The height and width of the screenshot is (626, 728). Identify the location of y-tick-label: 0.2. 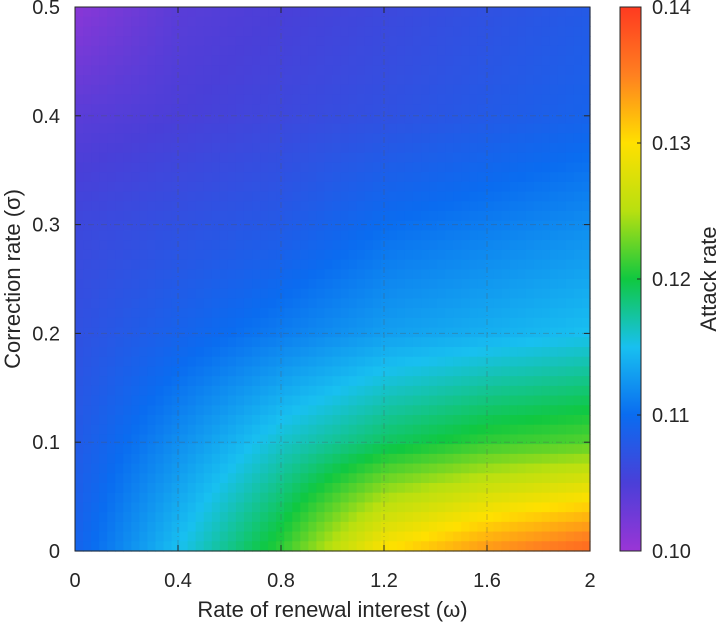
(46, 334).